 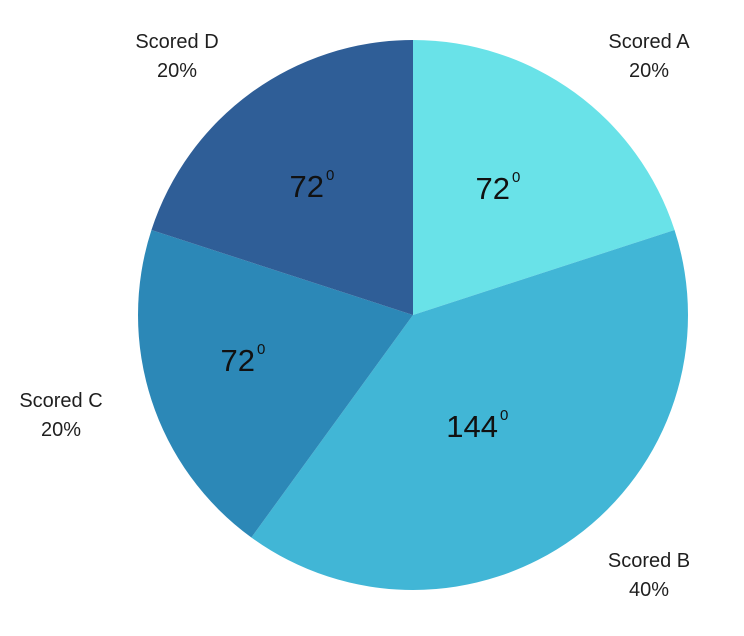 I want to click on slice-percent-label-scored-d: 20%, so click(x=177, y=71).